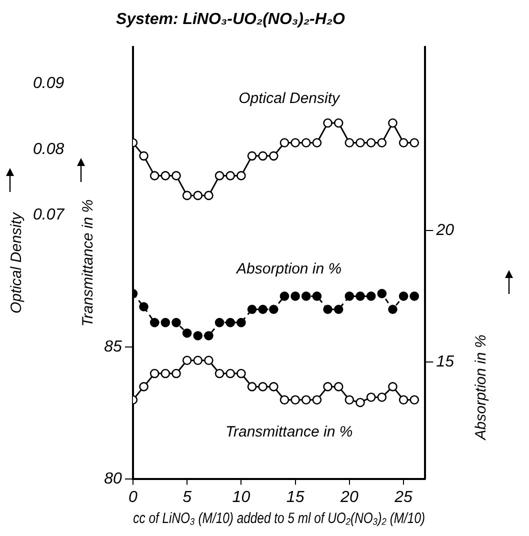 The width and height of the screenshot is (529, 536). I want to click on x-axis-title: cc of LiNO₃ (M/10) added to 5 ml of UO₂(NO₃)₂ (M/10), so click(279, 518).